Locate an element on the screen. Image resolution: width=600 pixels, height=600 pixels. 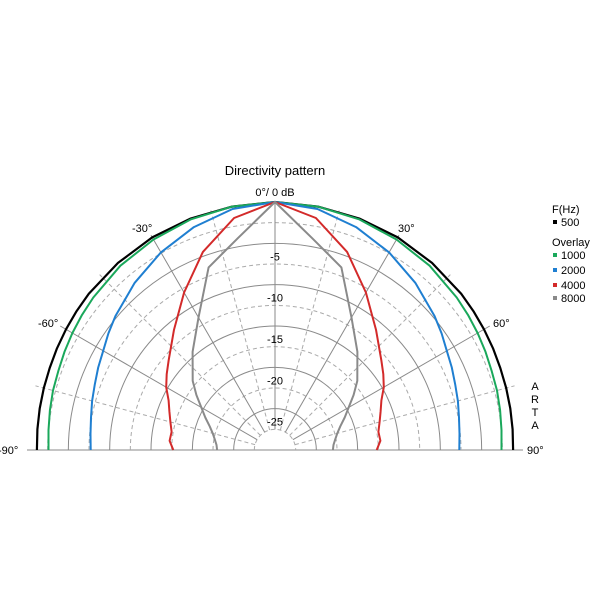
radial-tick-label: -25 is located at coordinates (275, 423).